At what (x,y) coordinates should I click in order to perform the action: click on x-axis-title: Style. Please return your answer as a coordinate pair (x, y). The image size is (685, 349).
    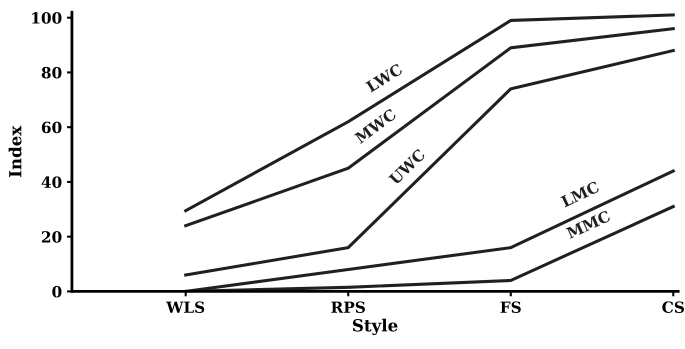
    Looking at the image, I should click on (375, 327).